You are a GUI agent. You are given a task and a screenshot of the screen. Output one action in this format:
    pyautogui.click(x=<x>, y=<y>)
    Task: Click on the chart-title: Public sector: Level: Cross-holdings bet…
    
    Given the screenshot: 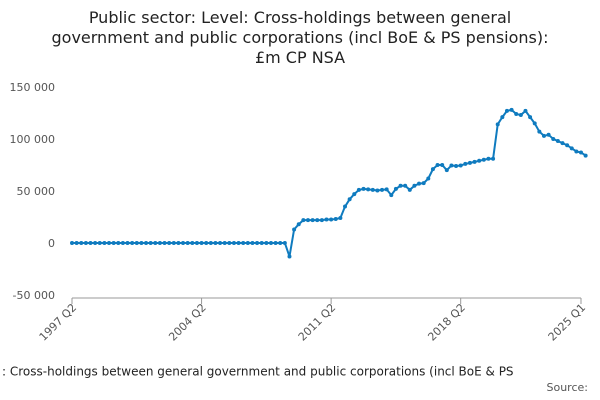 What is the action you would take?
    pyautogui.click(x=300, y=37)
    